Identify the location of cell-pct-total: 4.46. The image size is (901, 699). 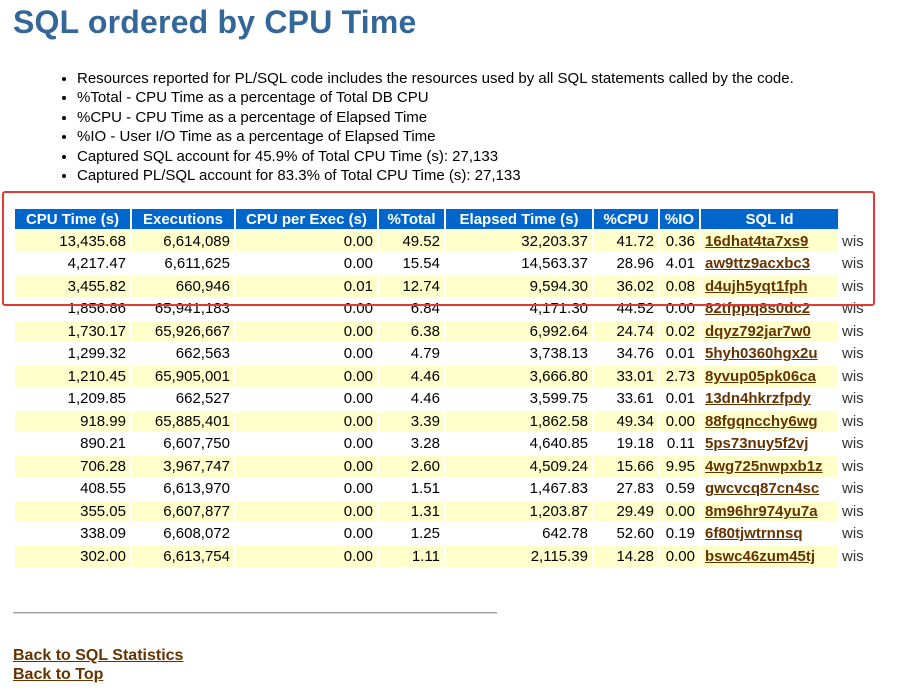
(411, 376).